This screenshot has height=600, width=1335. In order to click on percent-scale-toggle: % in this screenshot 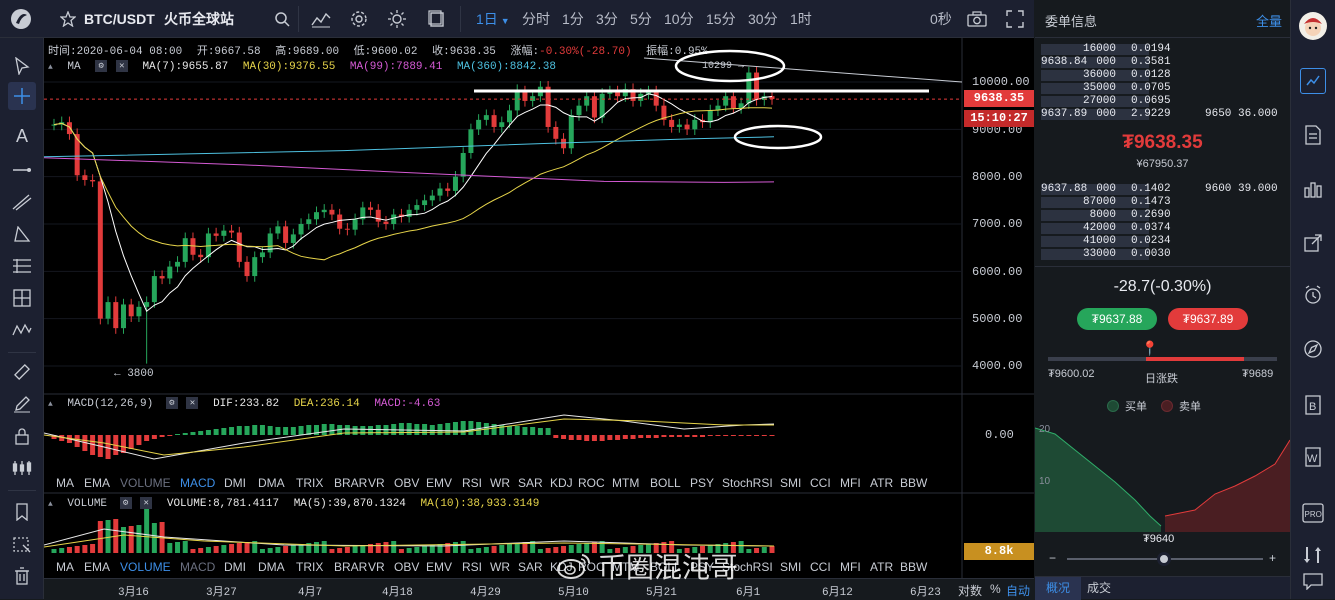, I will do `click(995, 589)`.